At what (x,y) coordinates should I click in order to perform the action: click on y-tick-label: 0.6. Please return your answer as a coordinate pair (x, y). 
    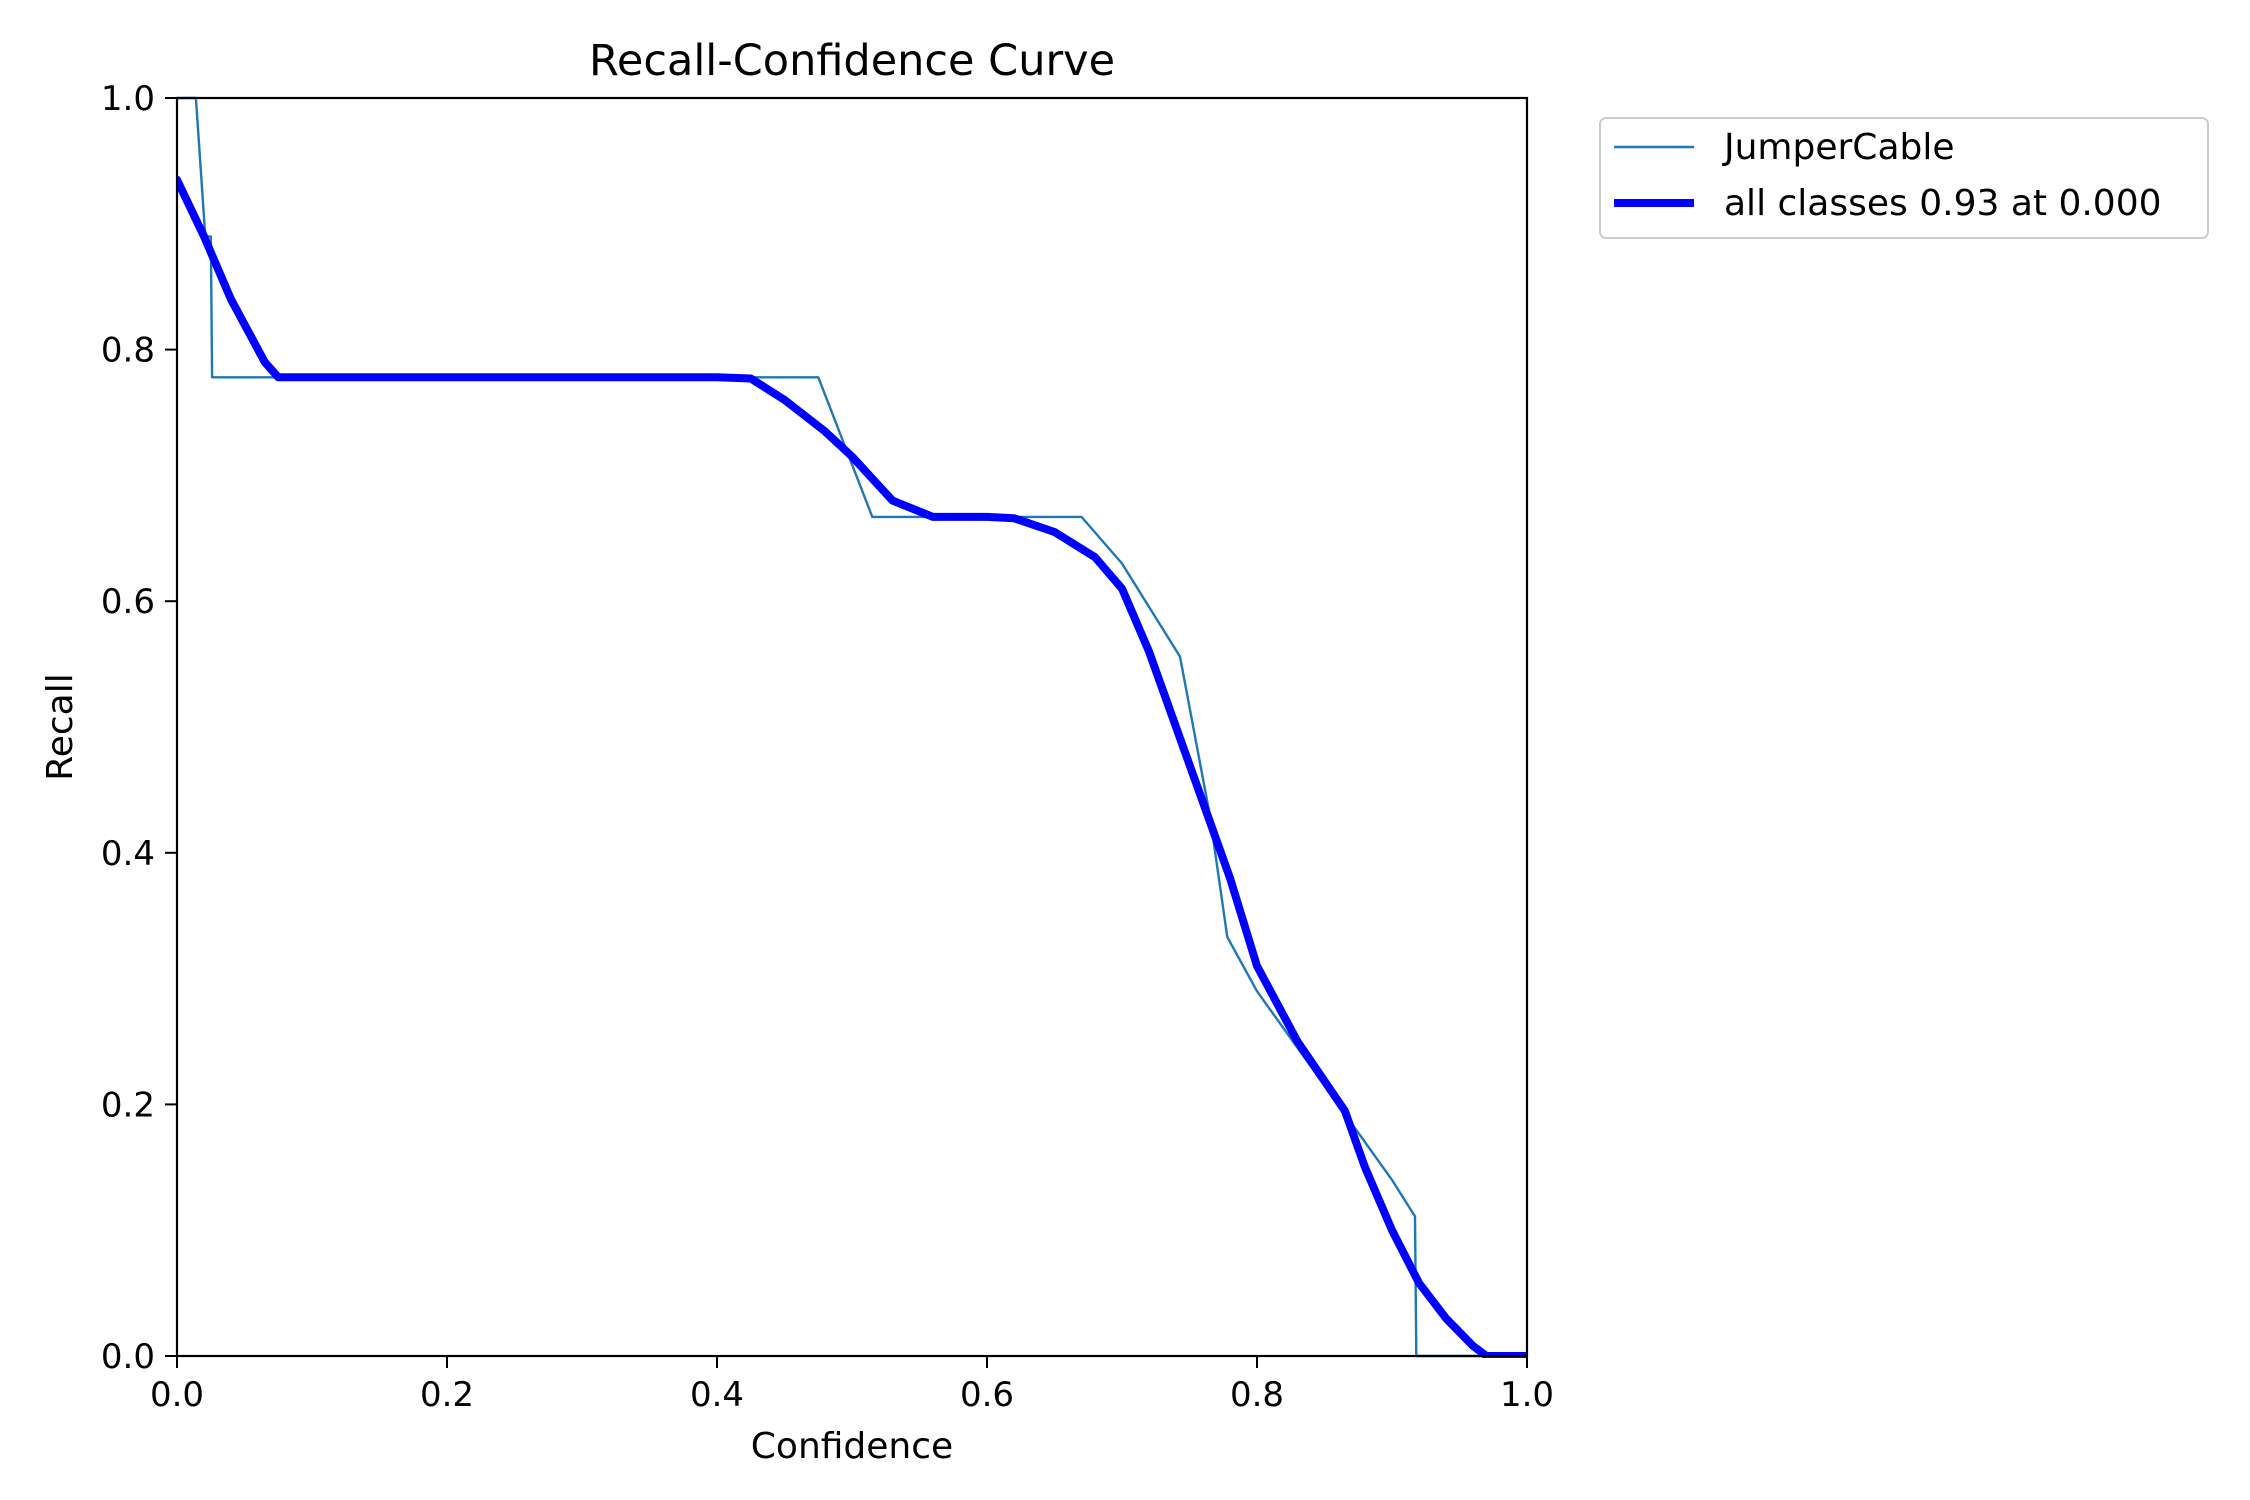
    Looking at the image, I should click on (128, 602).